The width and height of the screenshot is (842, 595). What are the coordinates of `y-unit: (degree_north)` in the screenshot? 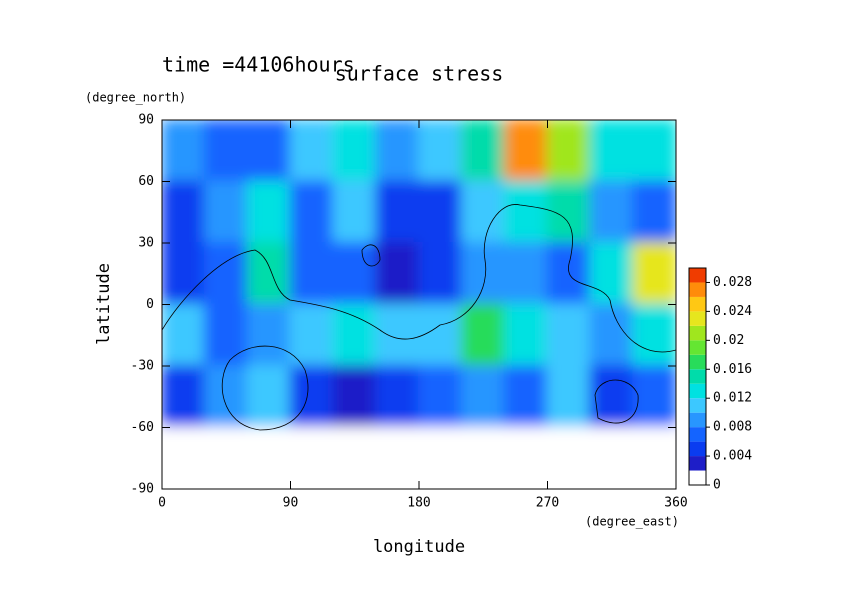 It's located at (135, 98).